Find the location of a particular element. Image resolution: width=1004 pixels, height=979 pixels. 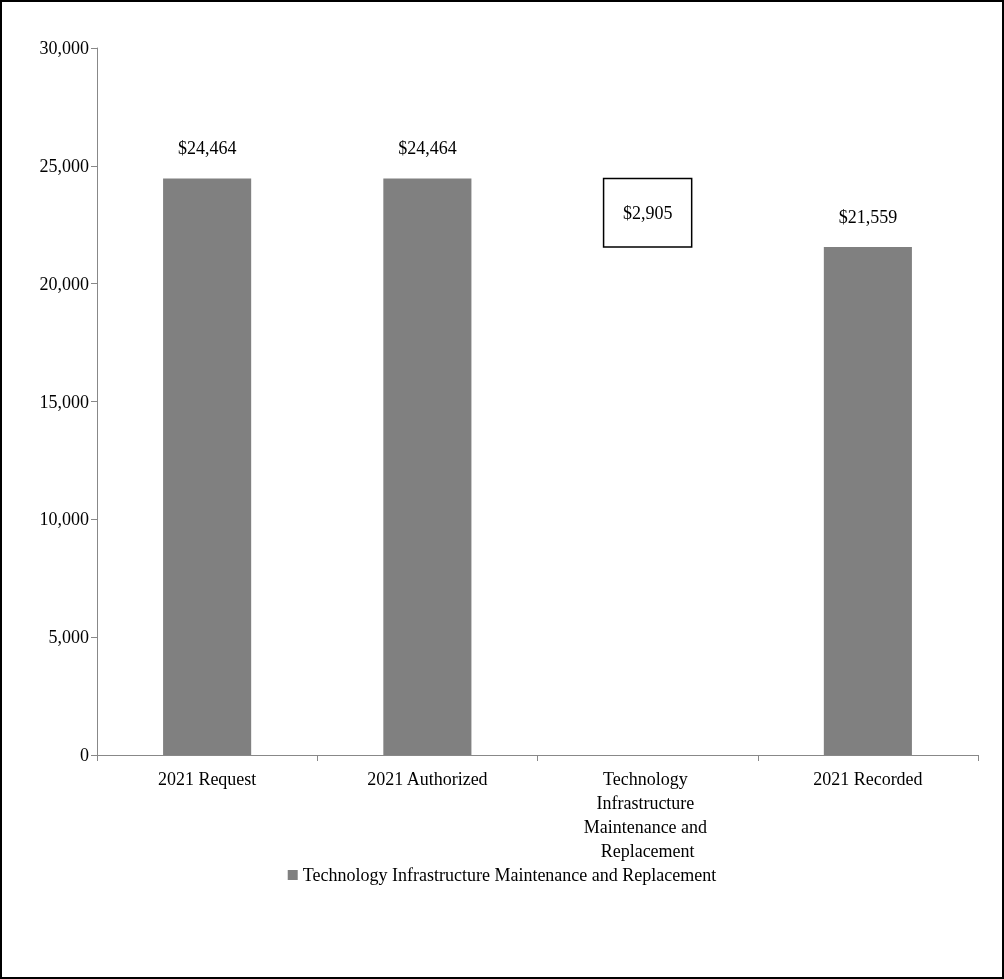

y-tick-label: 20,000 is located at coordinates (64, 283).